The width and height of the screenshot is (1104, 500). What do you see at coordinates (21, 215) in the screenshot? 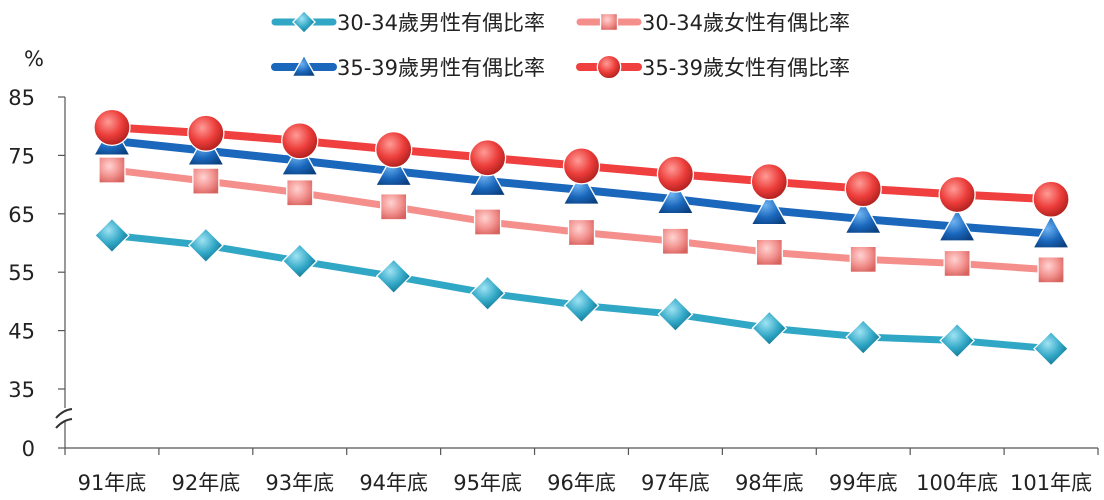
I see `y-tick-label: 65` at bounding box center [21, 215].